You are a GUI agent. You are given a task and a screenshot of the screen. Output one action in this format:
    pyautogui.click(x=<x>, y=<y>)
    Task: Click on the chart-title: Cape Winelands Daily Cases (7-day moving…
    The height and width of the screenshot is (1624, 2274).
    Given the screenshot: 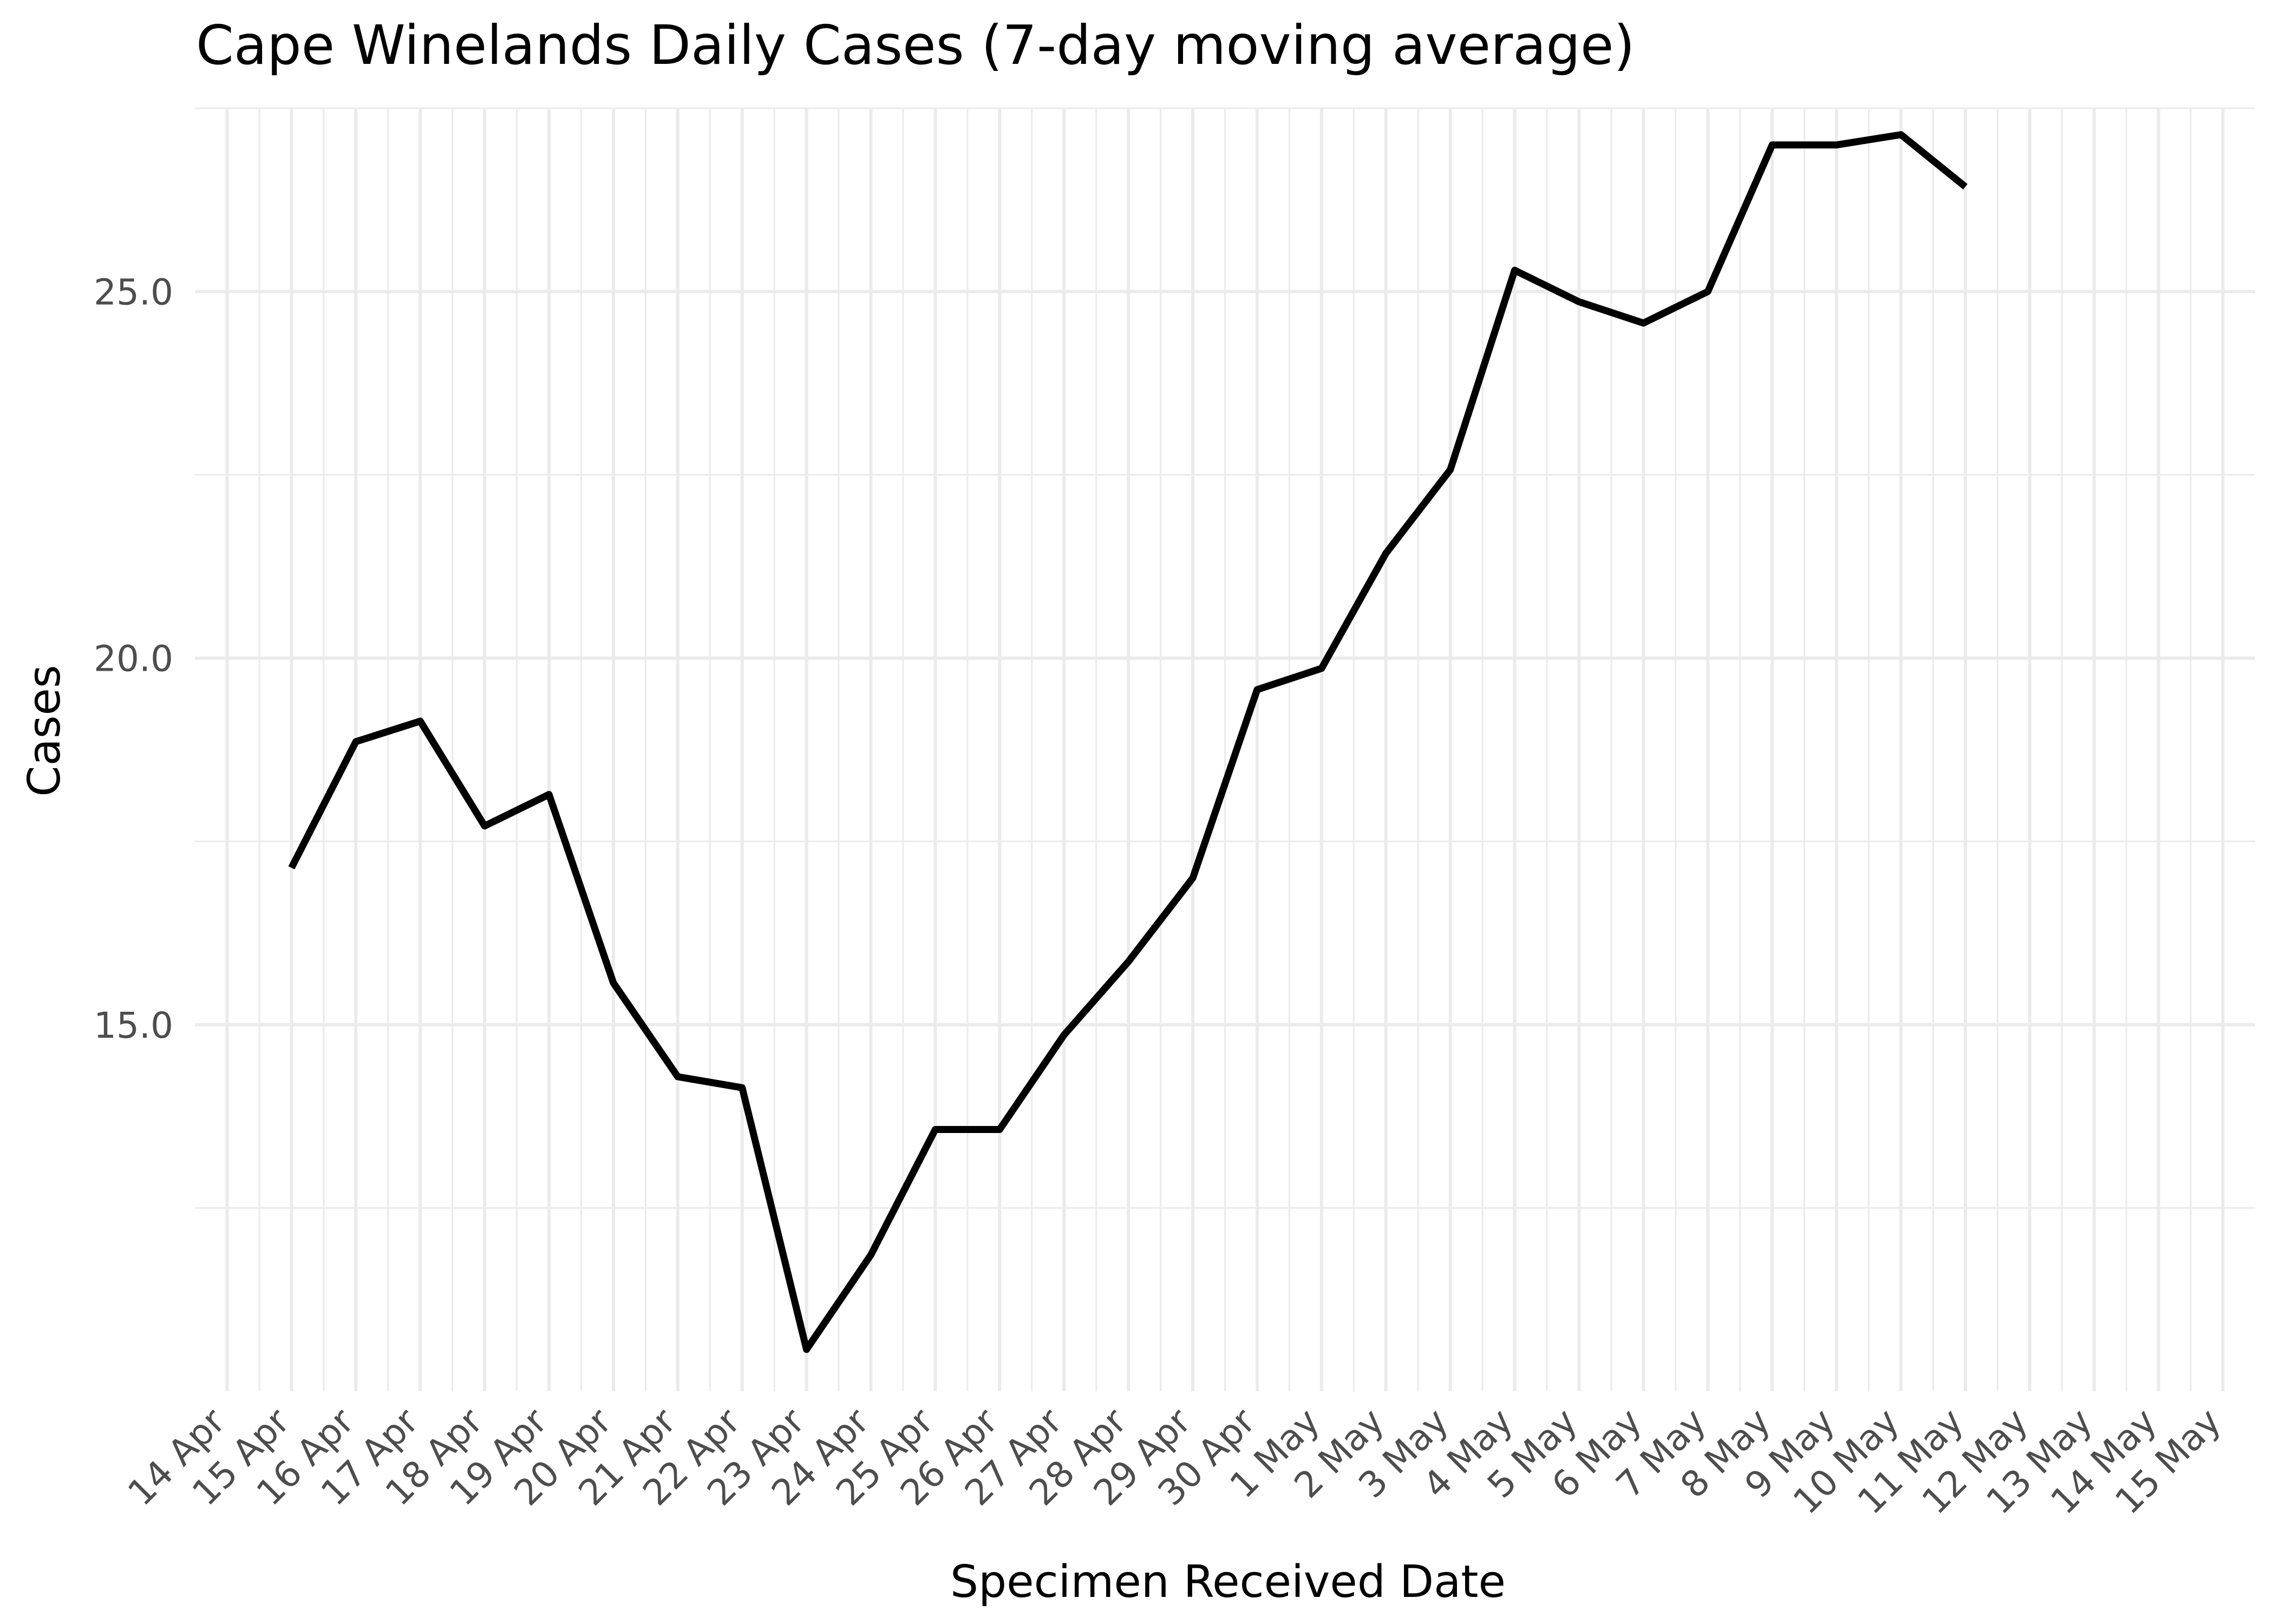 What is the action you would take?
    pyautogui.click(x=916, y=45)
    